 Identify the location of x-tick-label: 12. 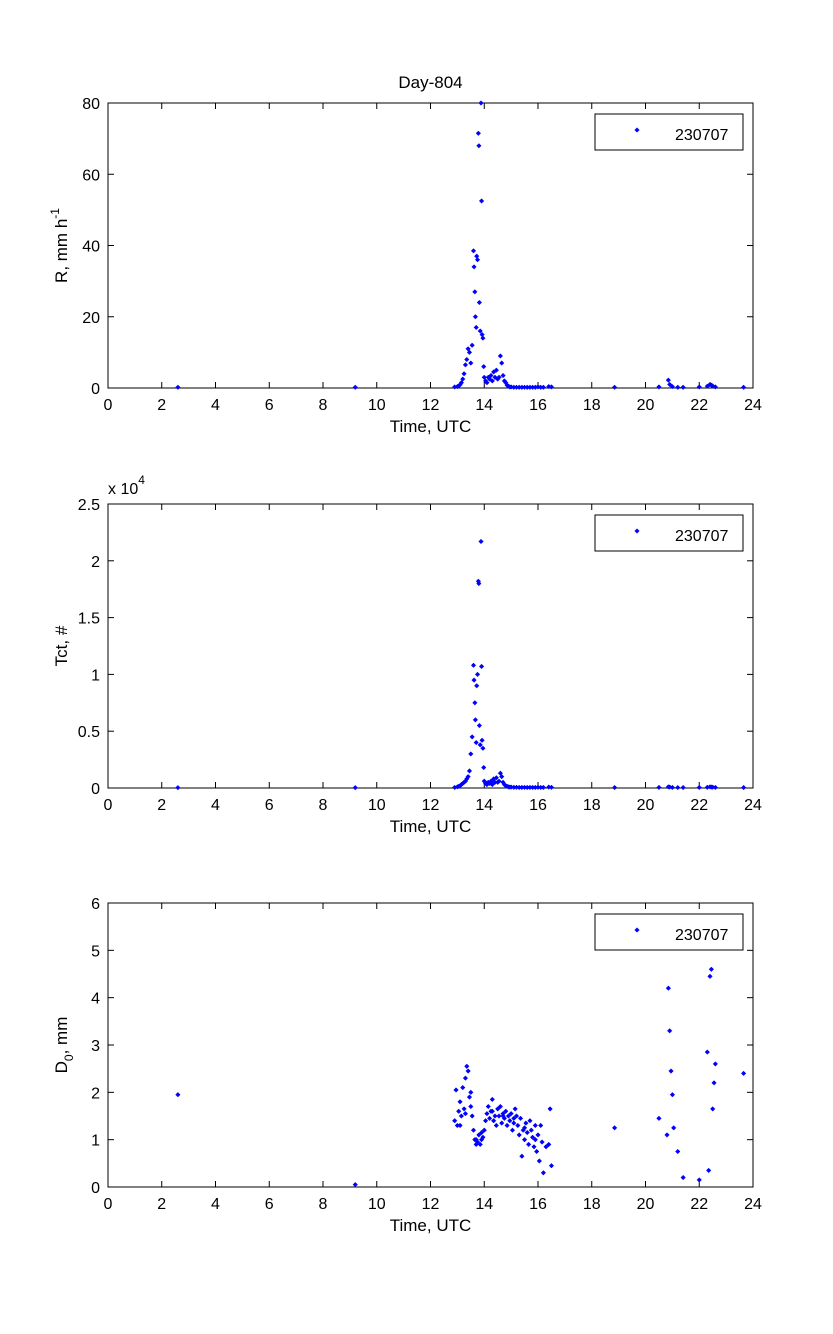
(431, 1204).